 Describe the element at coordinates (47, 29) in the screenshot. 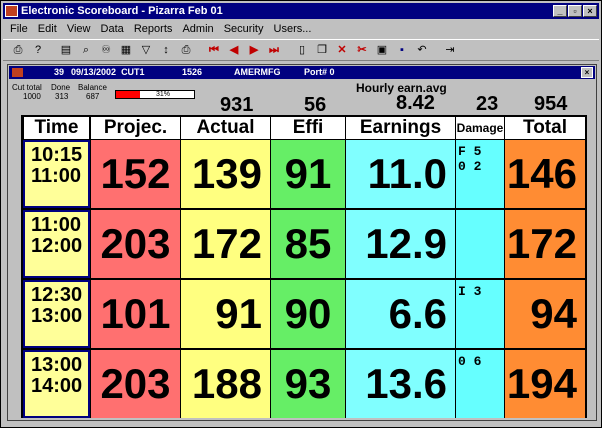

I see `menu-edit: Edit` at that location.